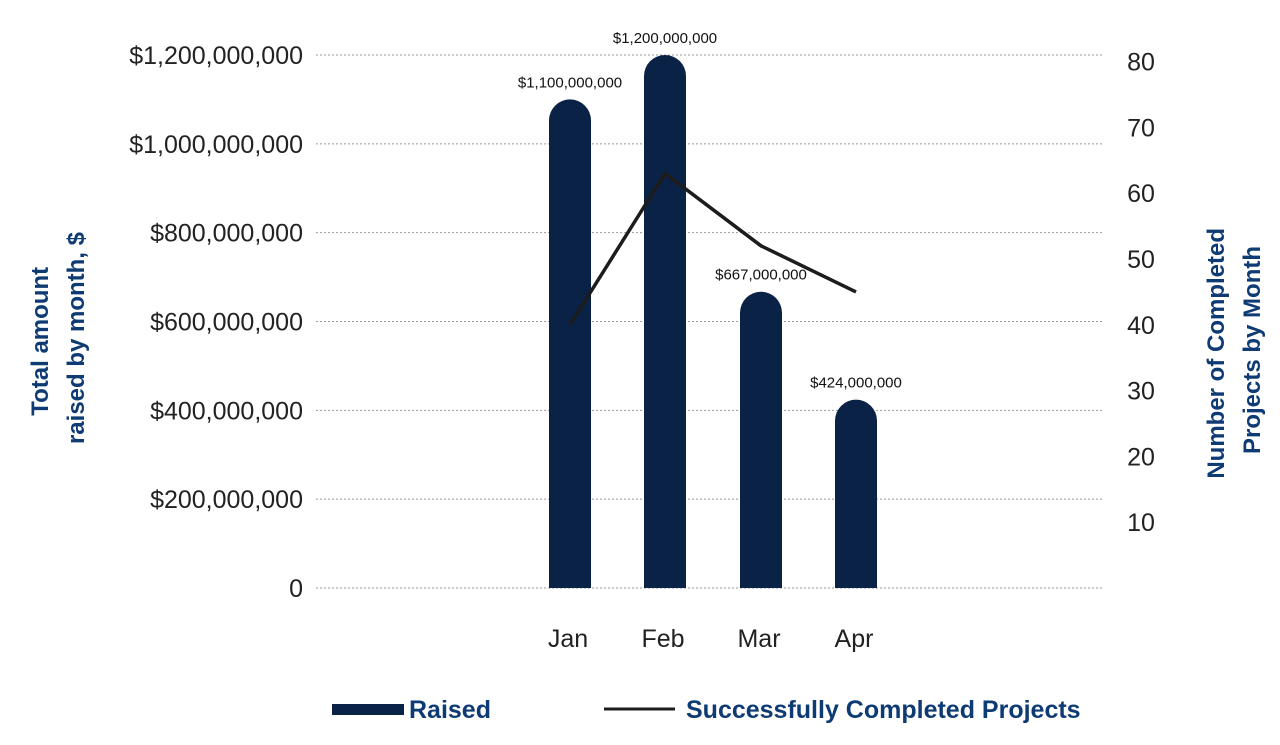 The height and width of the screenshot is (745, 1280). I want to click on left-tick-label: $800,000,000, so click(226, 234).